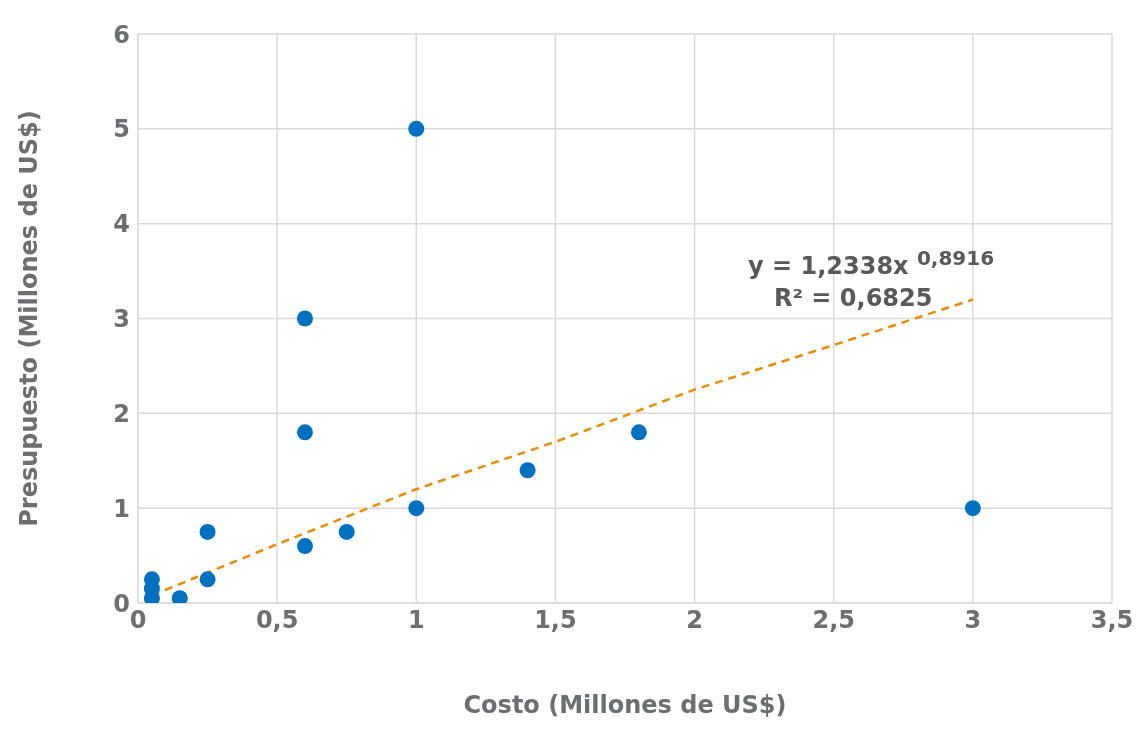 This screenshot has width=1140, height=751. I want to click on annotation: y = 1,2338x $^{0,8916}$, so click(871, 263).